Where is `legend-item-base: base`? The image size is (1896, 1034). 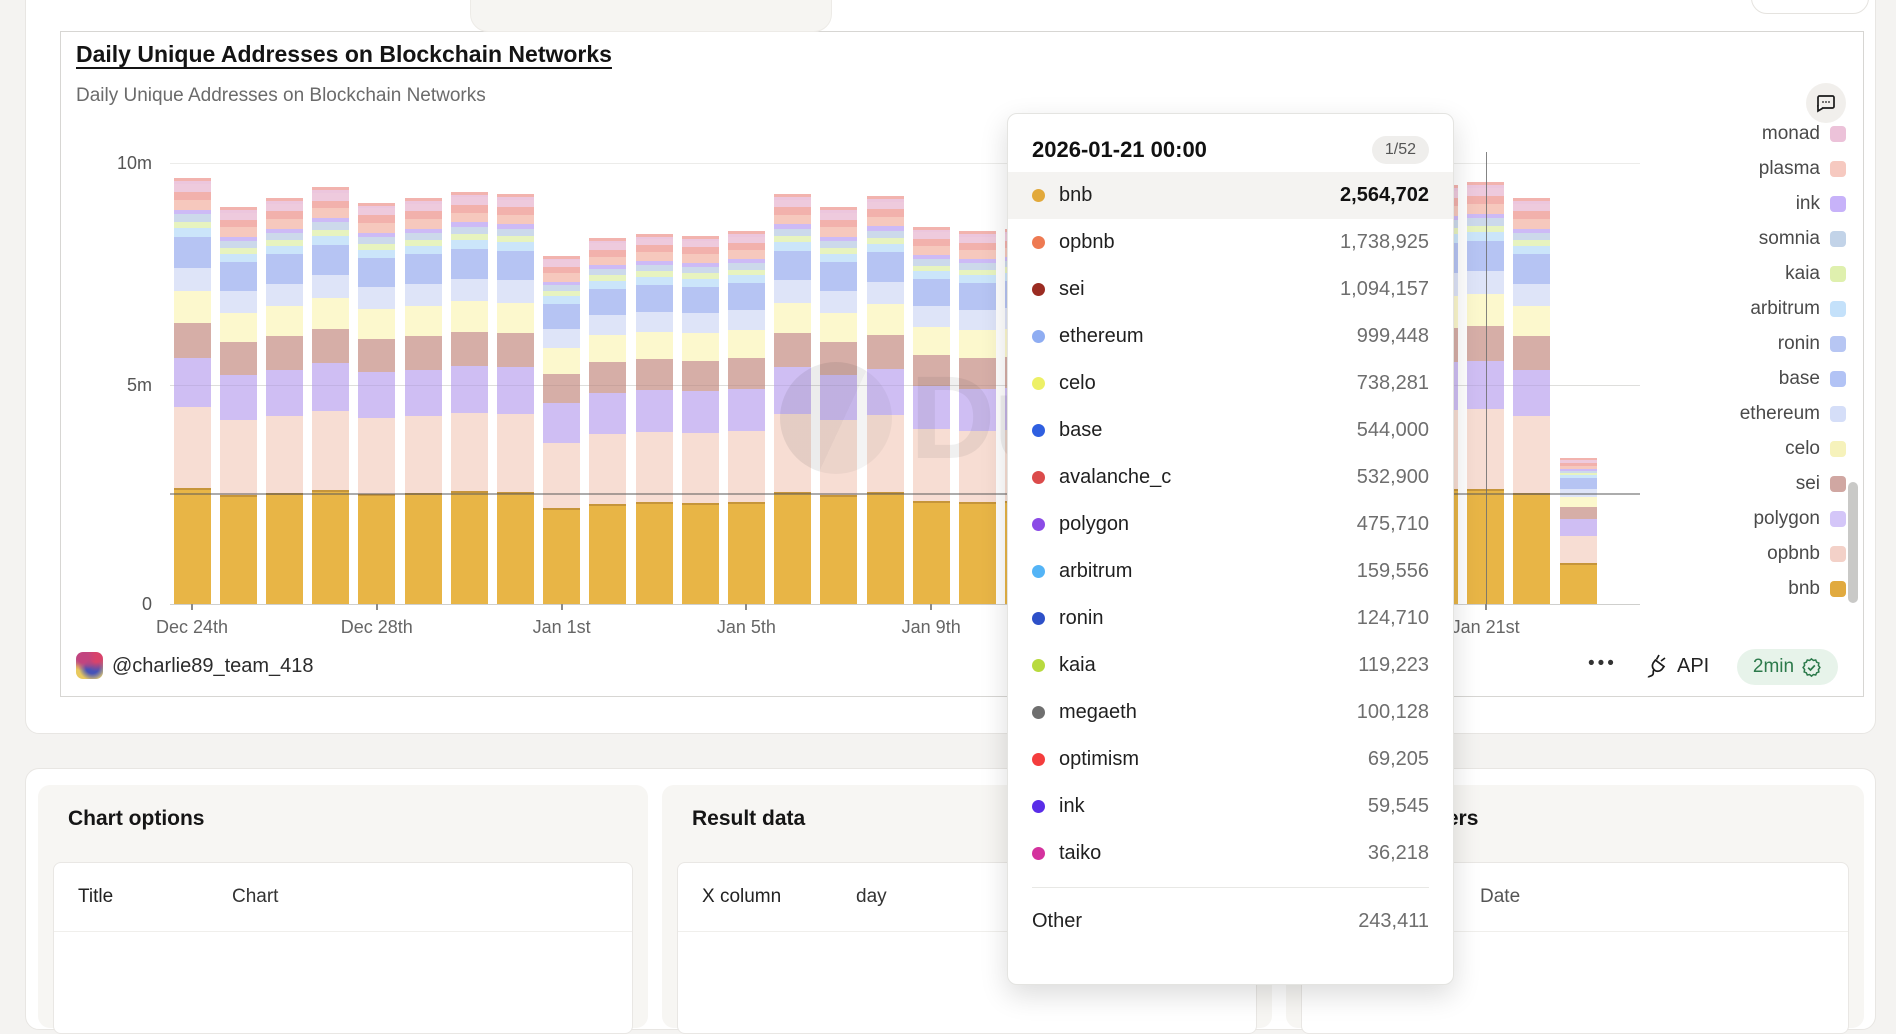
legend-item-base: base is located at coordinates (1743, 378).